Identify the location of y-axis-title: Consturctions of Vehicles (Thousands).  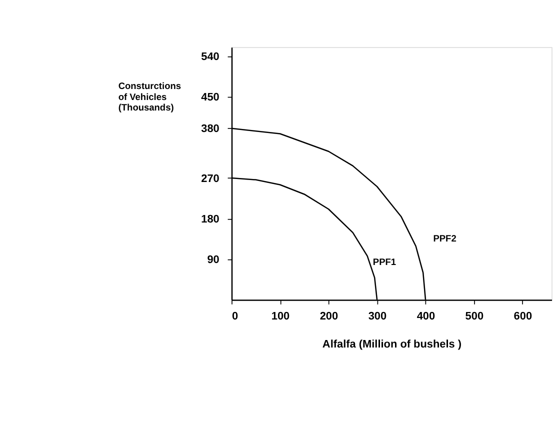
(150, 96).